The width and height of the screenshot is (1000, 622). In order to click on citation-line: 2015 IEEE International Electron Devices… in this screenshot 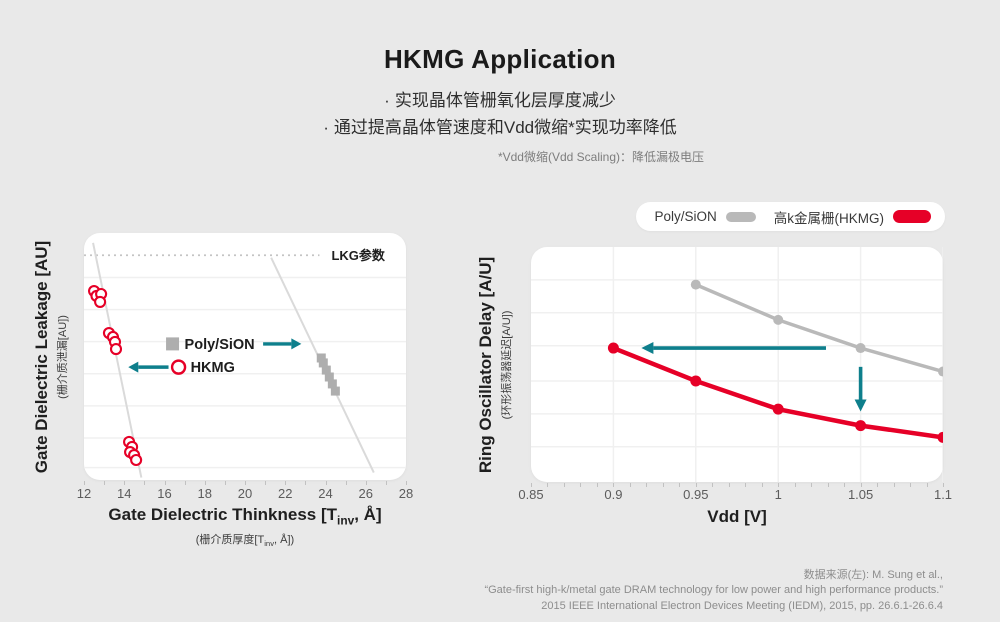, I will do `click(742, 605)`.